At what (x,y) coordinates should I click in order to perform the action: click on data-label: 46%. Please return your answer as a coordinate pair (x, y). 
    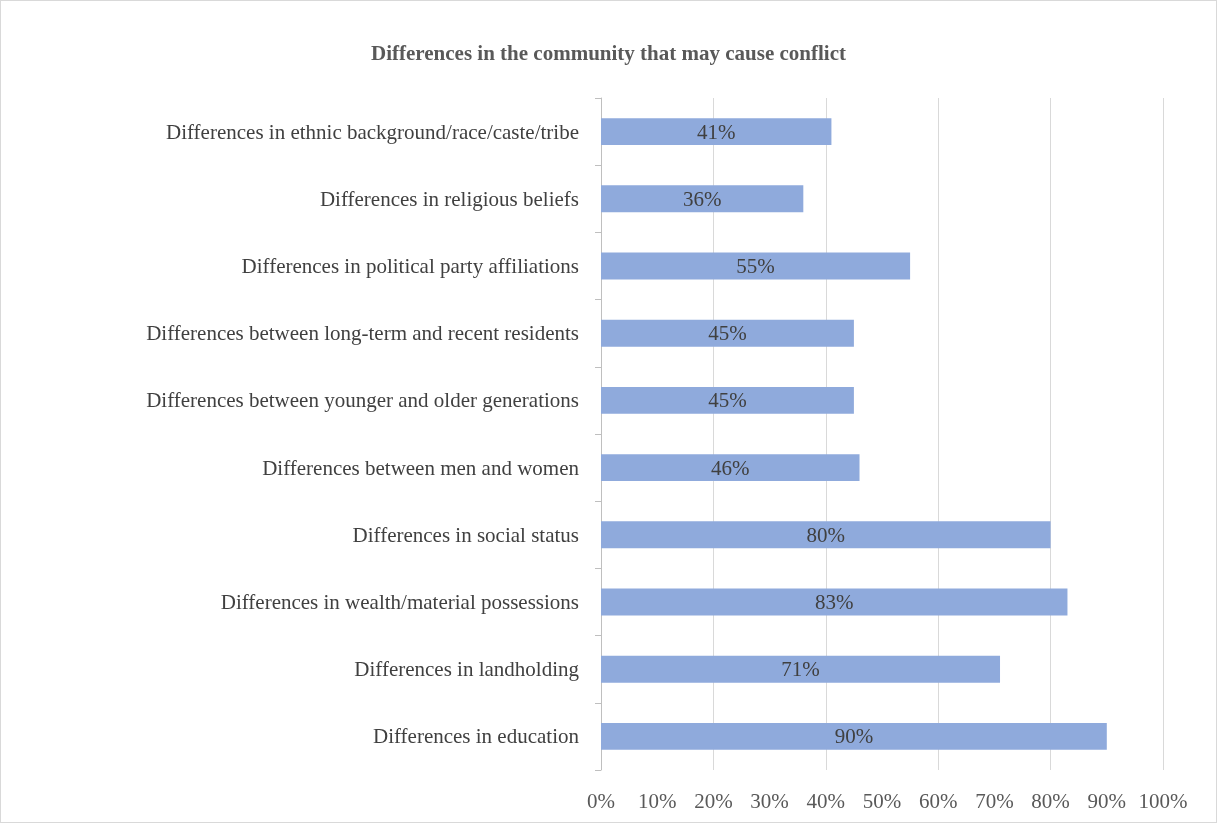
    Looking at the image, I should click on (730, 467).